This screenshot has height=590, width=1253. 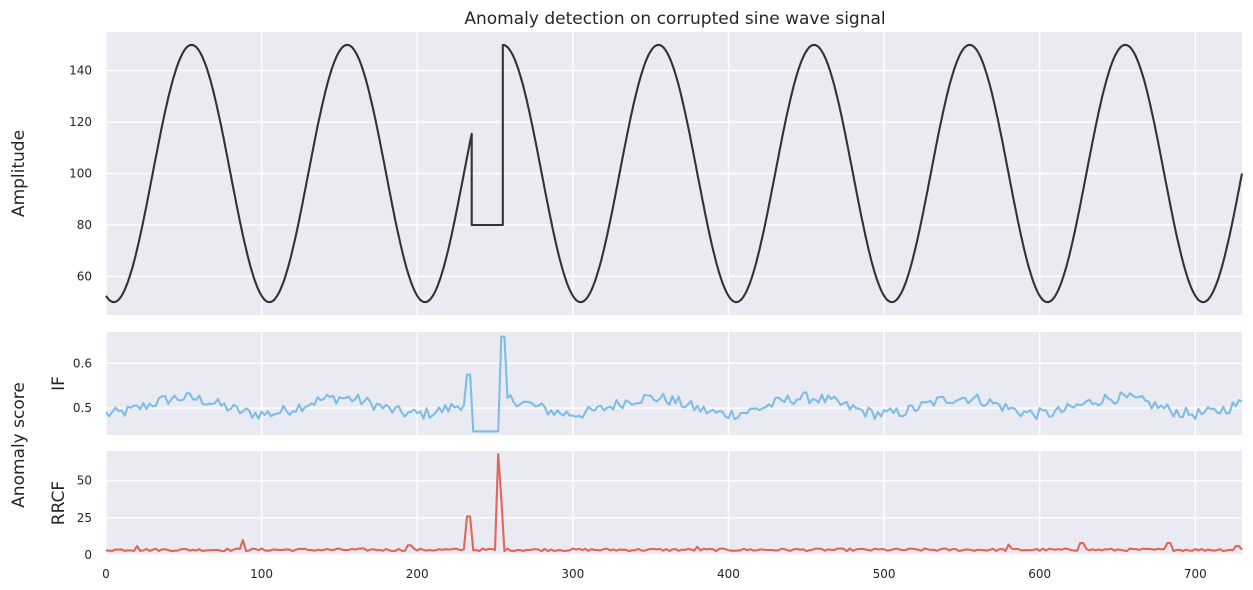 What do you see at coordinates (84, 225) in the screenshot?
I see `y-tick-label: 80` at bounding box center [84, 225].